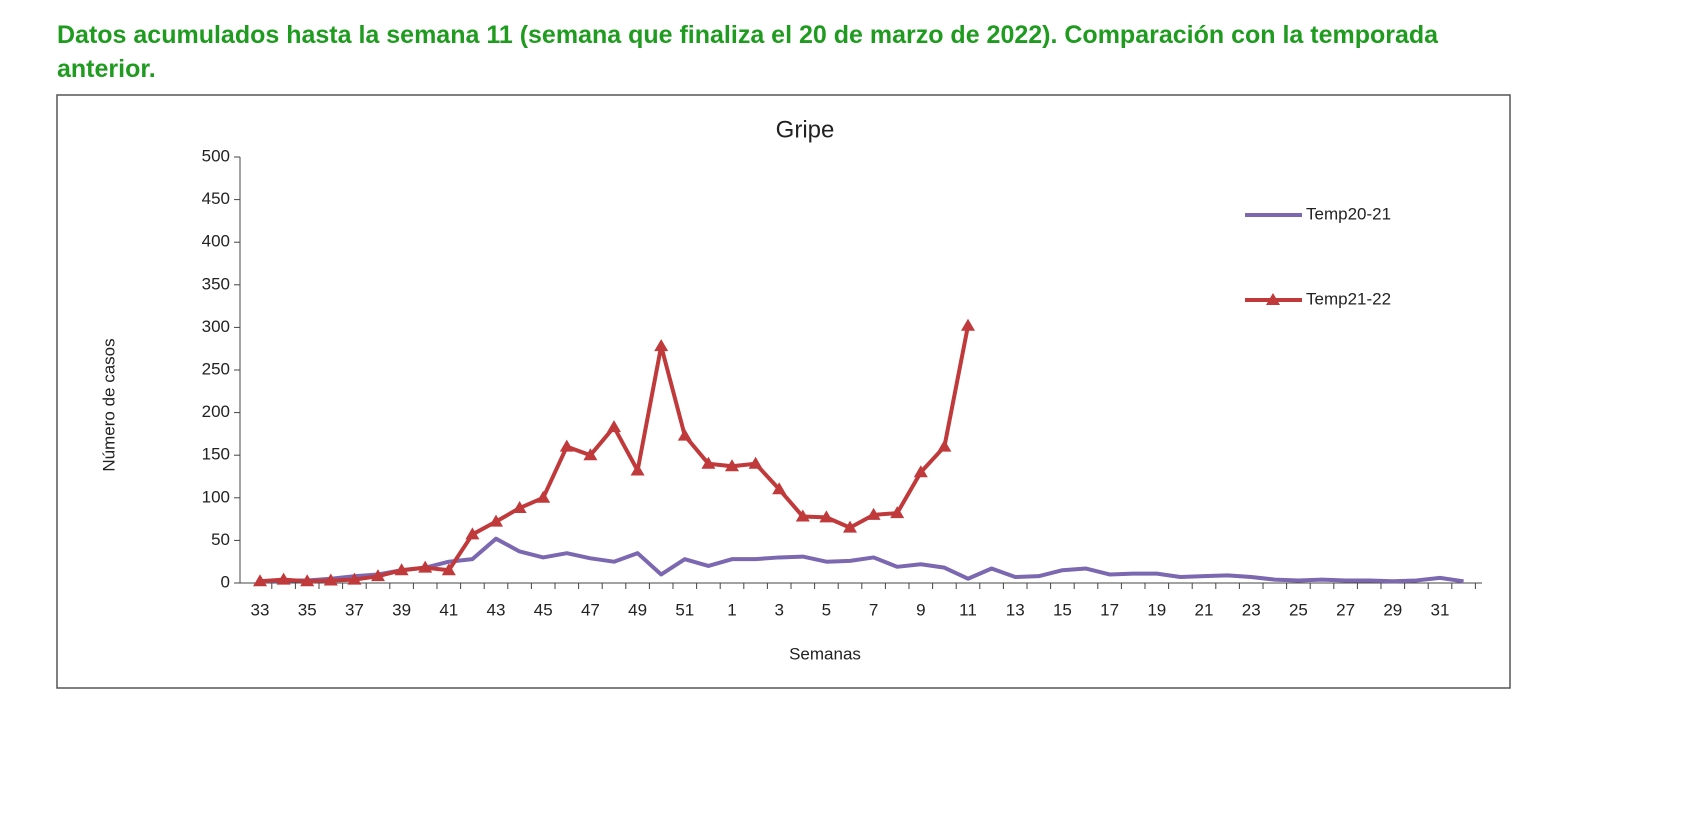 Image resolution: width=1706 pixels, height=824 pixels. I want to click on x-tick-label: 19, so click(1156, 609).